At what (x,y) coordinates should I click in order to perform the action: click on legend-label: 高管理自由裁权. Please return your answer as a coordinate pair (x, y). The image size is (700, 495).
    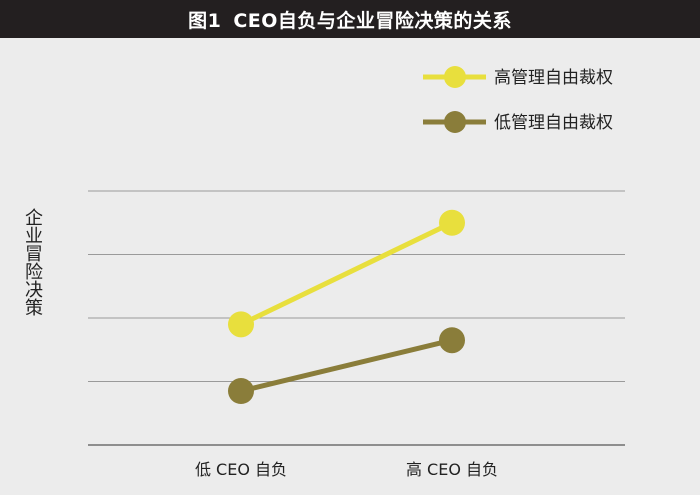
    Looking at the image, I should click on (553, 78).